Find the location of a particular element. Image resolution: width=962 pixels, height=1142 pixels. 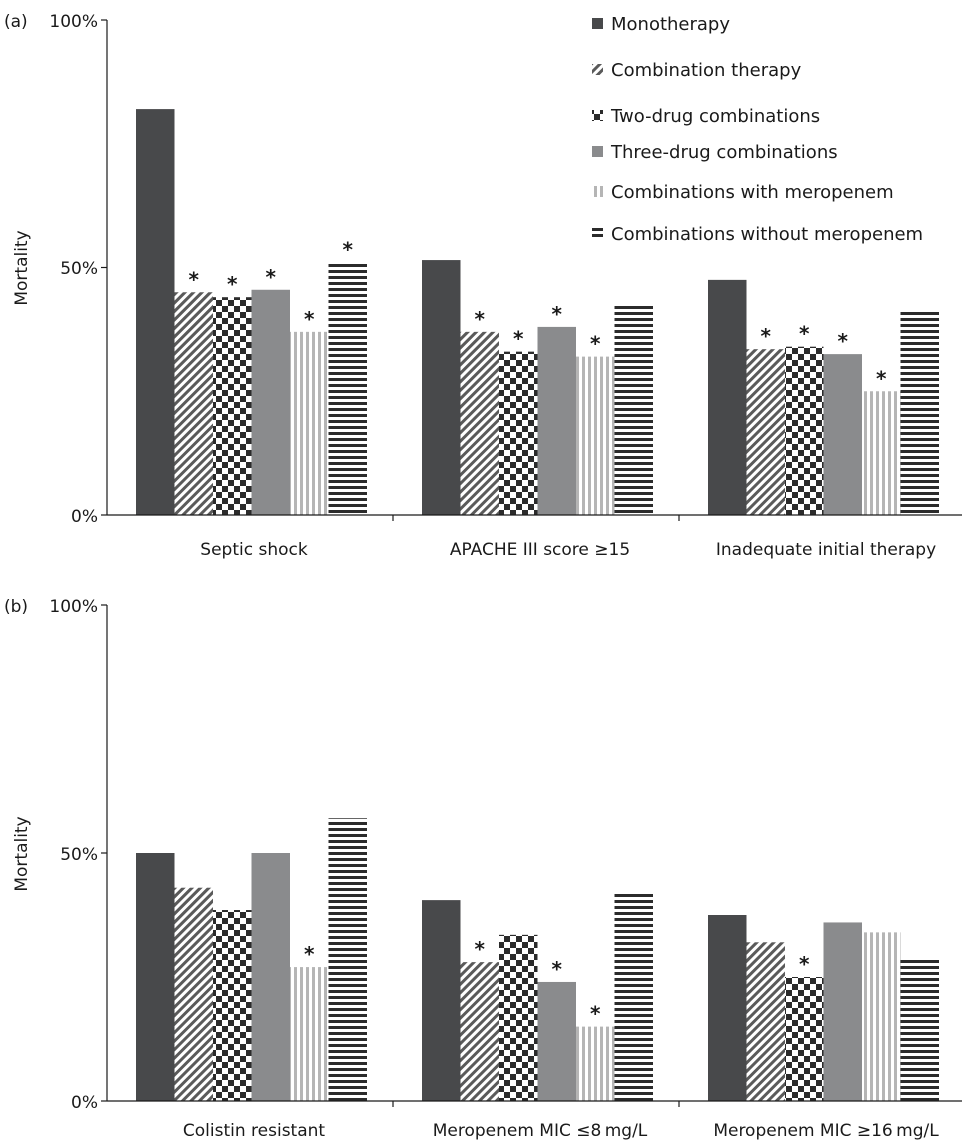

bar-combination-therapy-meropenem-mic-16-mg-l is located at coordinates (765, 1021).